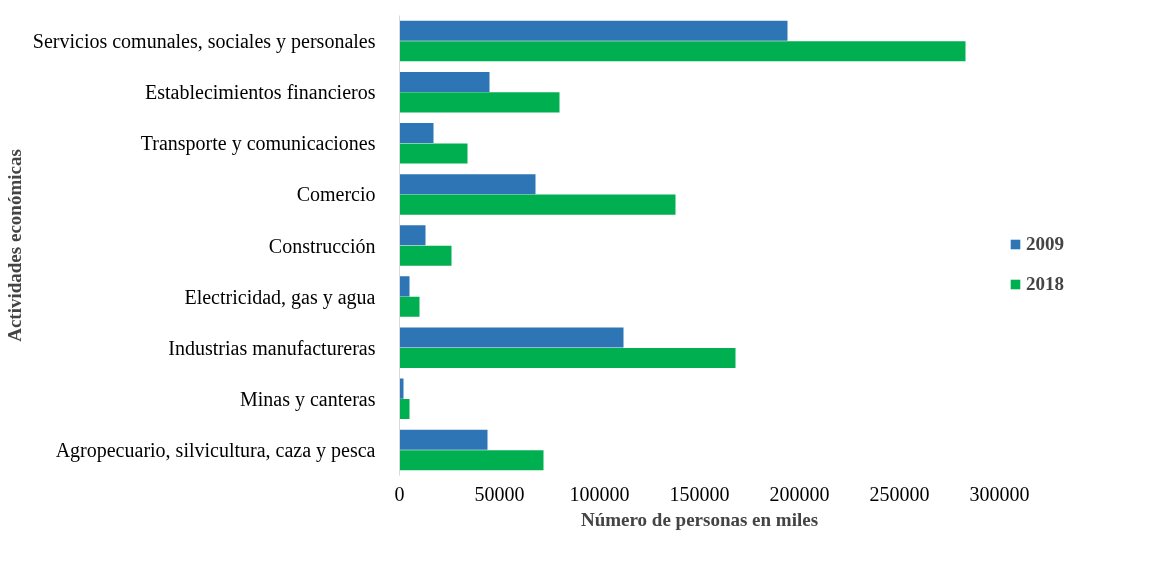  I want to click on y-tick-label: Minas y canteras, so click(307, 399).